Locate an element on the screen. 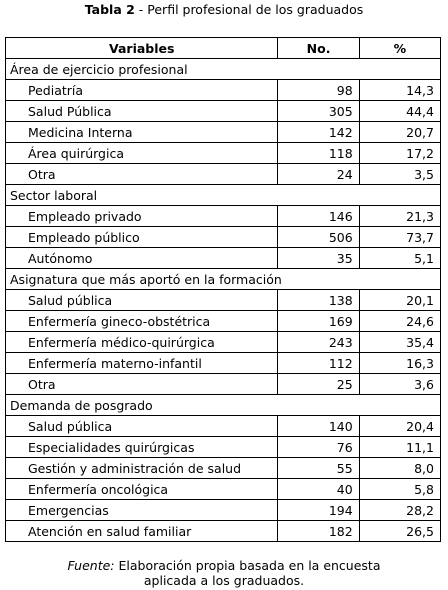  row-percent: 26,5 is located at coordinates (400, 531).